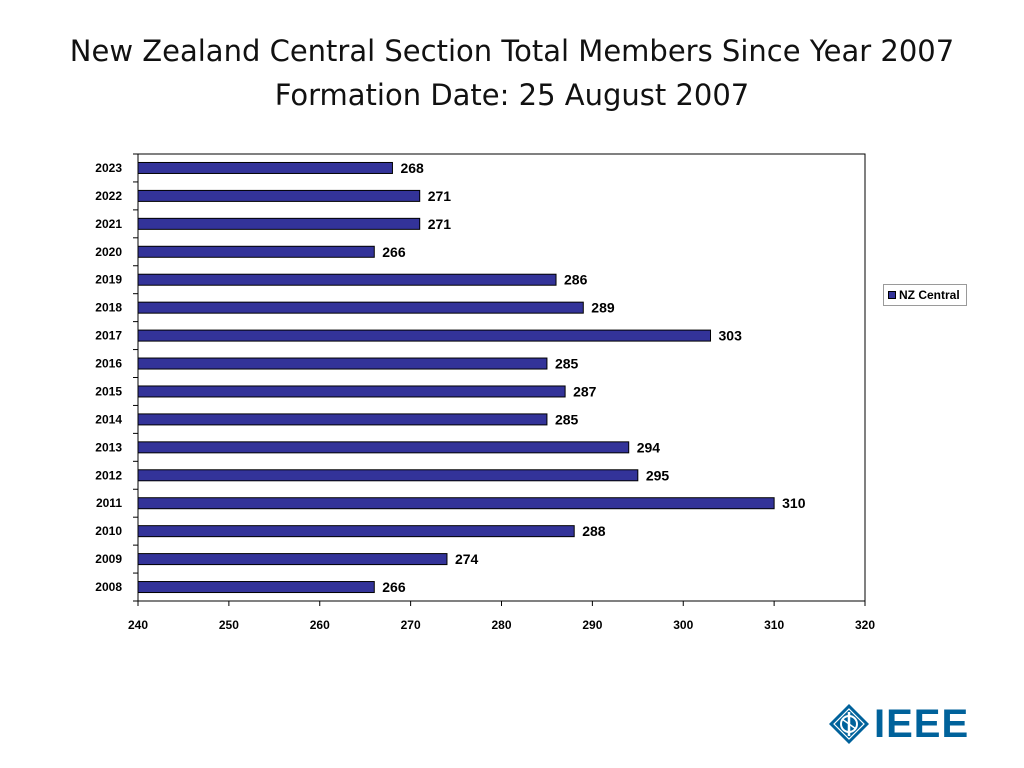  What do you see at coordinates (108, 196) in the screenshot?
I see `y-tick-label: 2022` at bounding box center [108, 196].